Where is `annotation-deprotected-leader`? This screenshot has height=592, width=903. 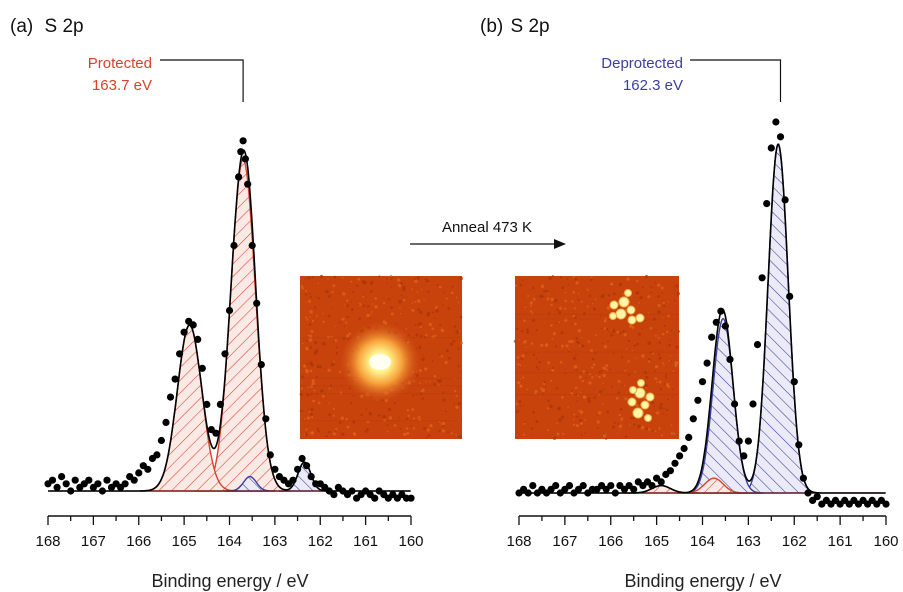
annotation-deprotected-leader is located at coordinates (736, 80).